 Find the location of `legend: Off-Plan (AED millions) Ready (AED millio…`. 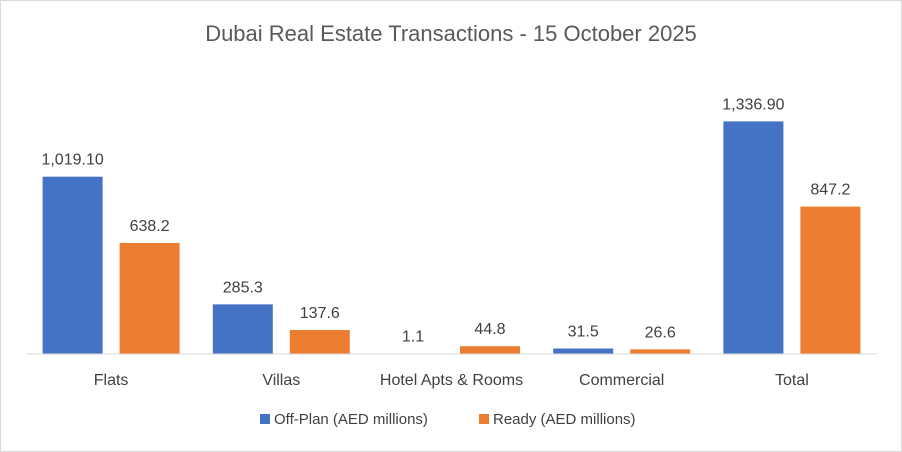

legend: Off-Plan (AED millions) Ready (AED millio… is located at coordinates (448, 419).